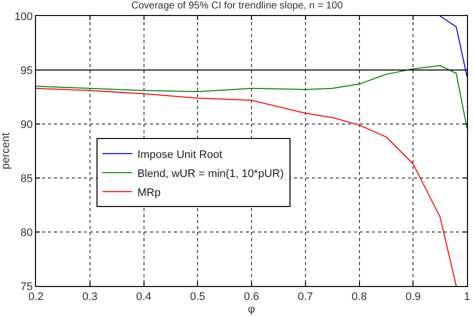 The width and height of the screenshot is (474, 317). Describe the element at coordinates (36, 297) in the screenshot. I see `x-tick-label: 0.2` at that location.